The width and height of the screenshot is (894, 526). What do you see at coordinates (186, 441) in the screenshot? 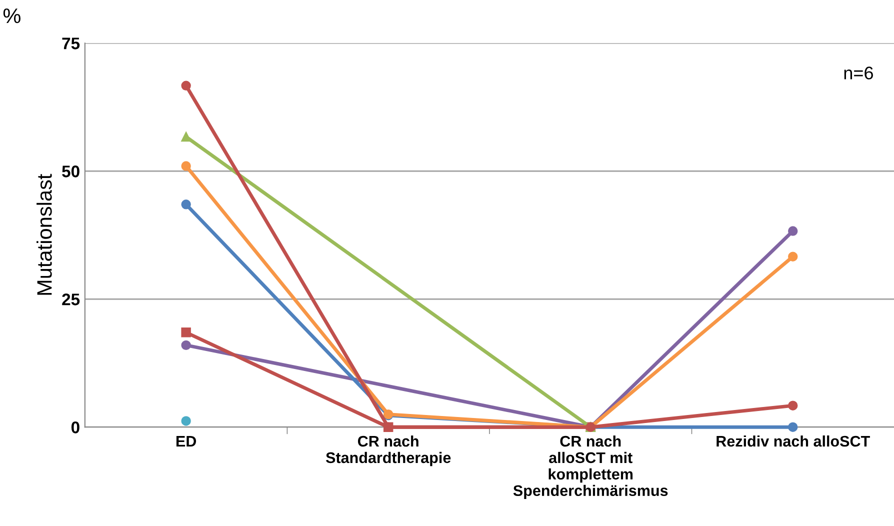
I see `x-tick-label: ED` at bounding box center [186, 441].